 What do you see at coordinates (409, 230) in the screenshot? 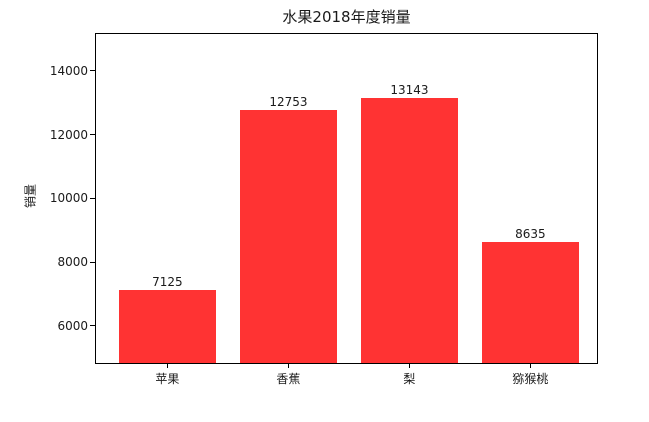
I see `bar-梨` at bounding box center [409, 230].